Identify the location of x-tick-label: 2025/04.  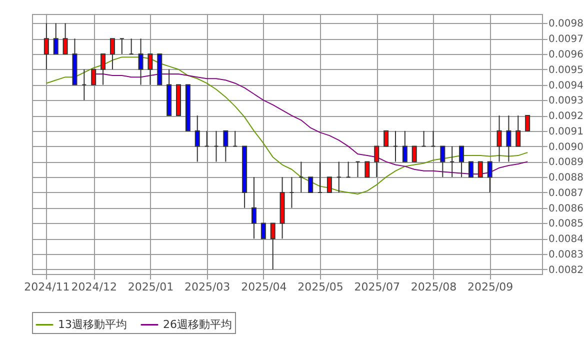
(264, 287).